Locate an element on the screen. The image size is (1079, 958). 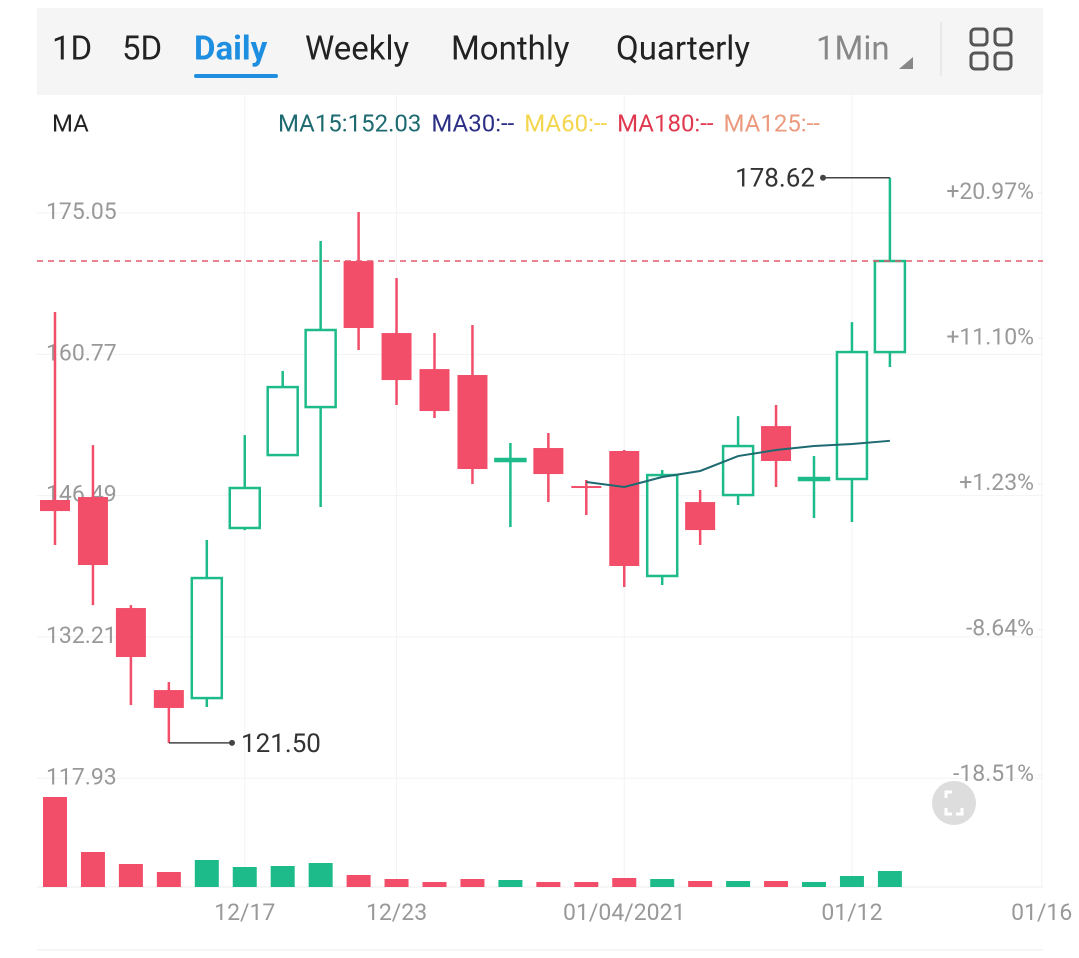
tab-bar is located at coordinates (540, 51).